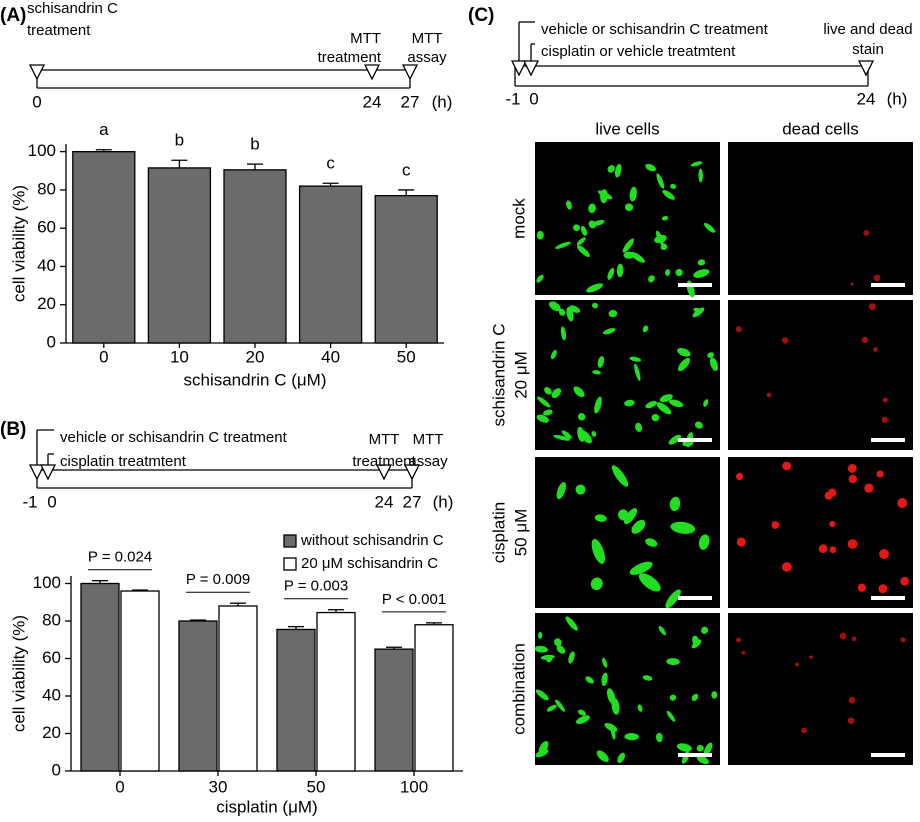  Describe the element at coordinates (13, 429) in the screenshot. I see `panel-label: (B)` at that location.